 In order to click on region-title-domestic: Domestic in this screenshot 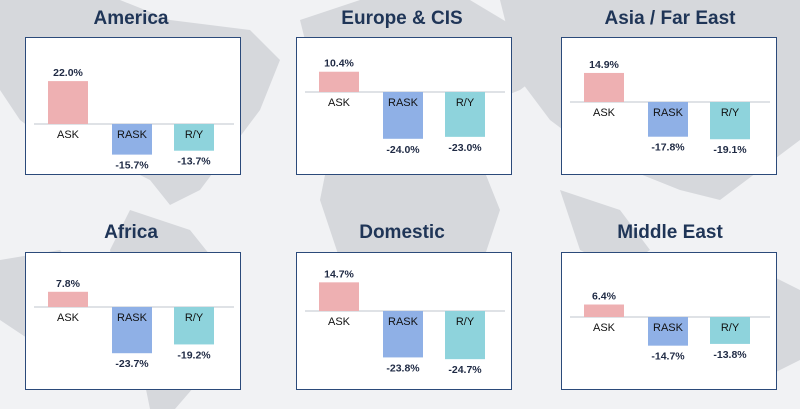, I will do `click(402, 232)`.